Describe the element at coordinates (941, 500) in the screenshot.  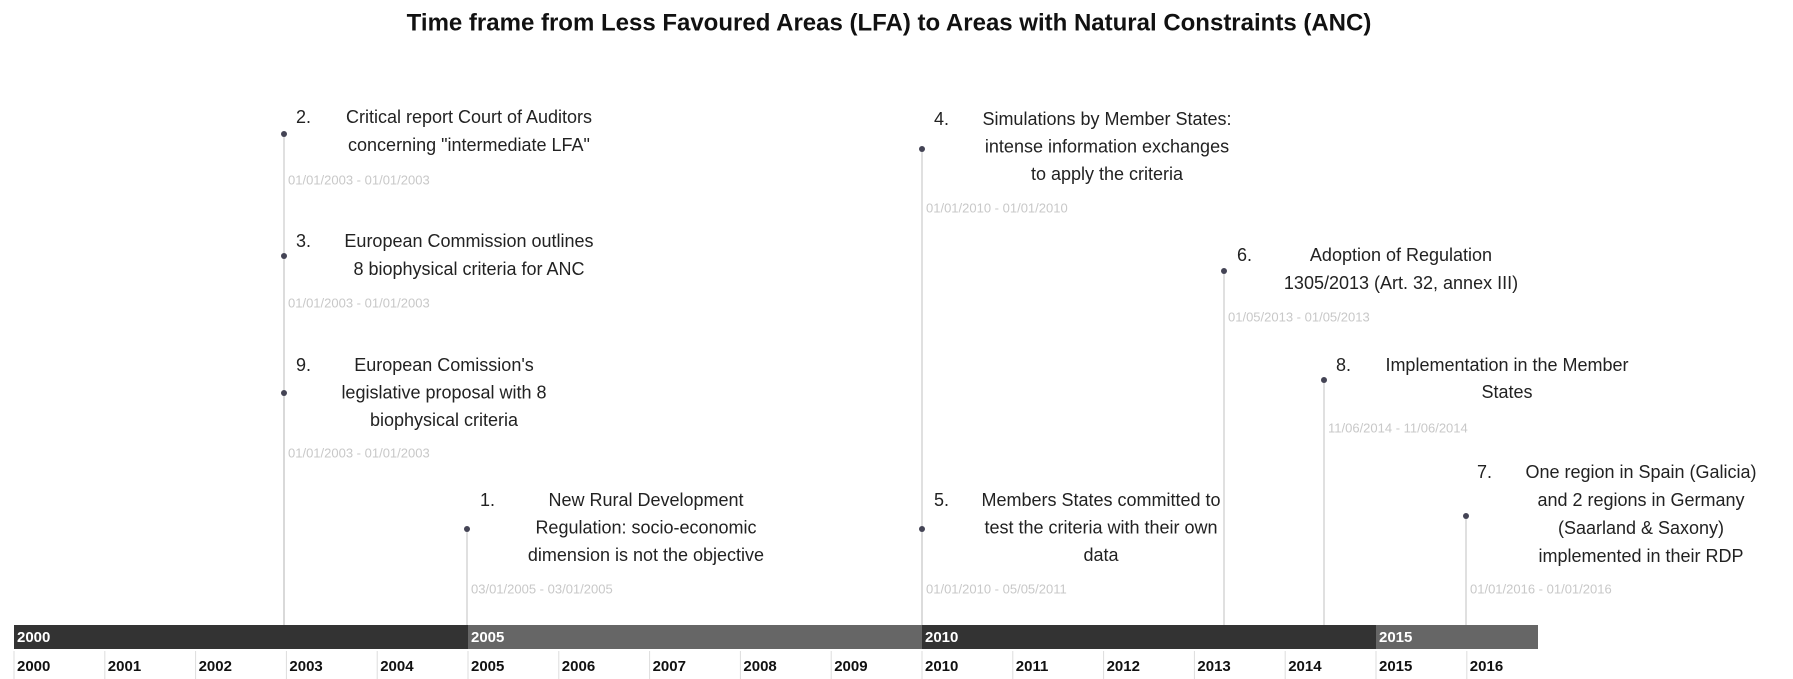
I see `event-number: 5.` at that location.